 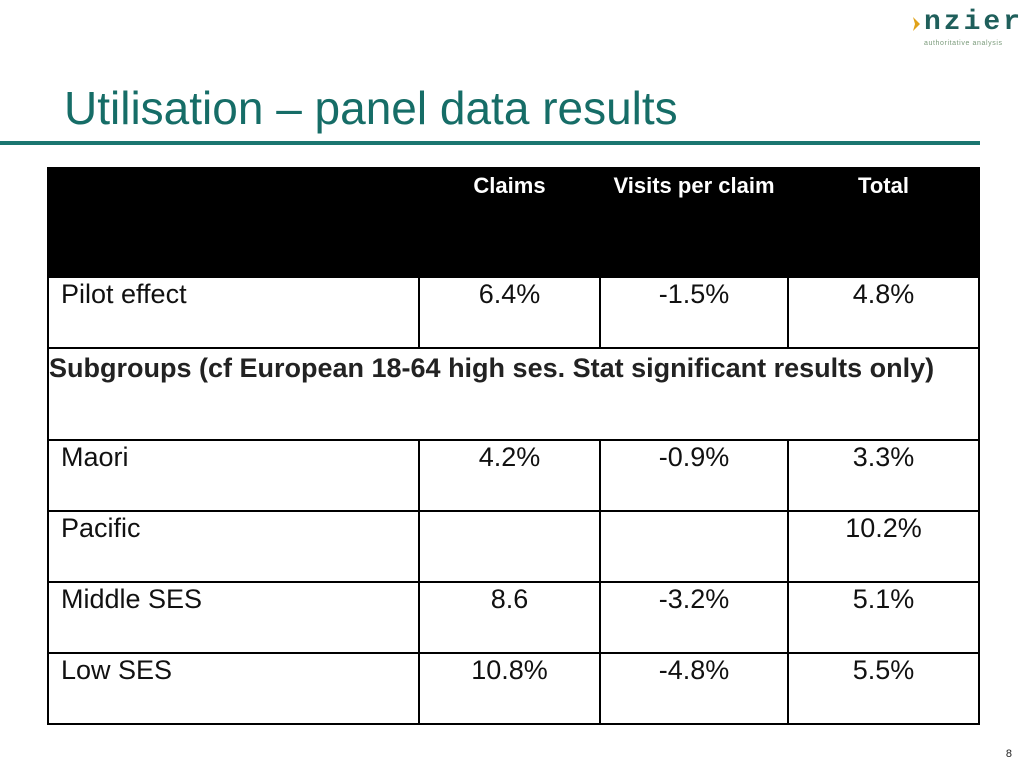 I want to click on slide-title: Utilisation – panel data results, so click(x=371, y=108).